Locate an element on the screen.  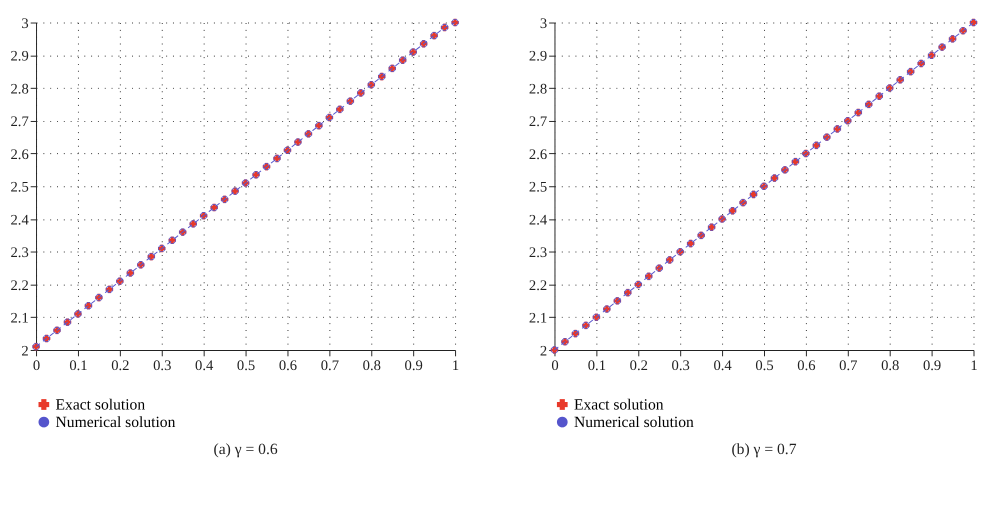
text: (b) γ = 0.7 is located at coordinates (764, 449).